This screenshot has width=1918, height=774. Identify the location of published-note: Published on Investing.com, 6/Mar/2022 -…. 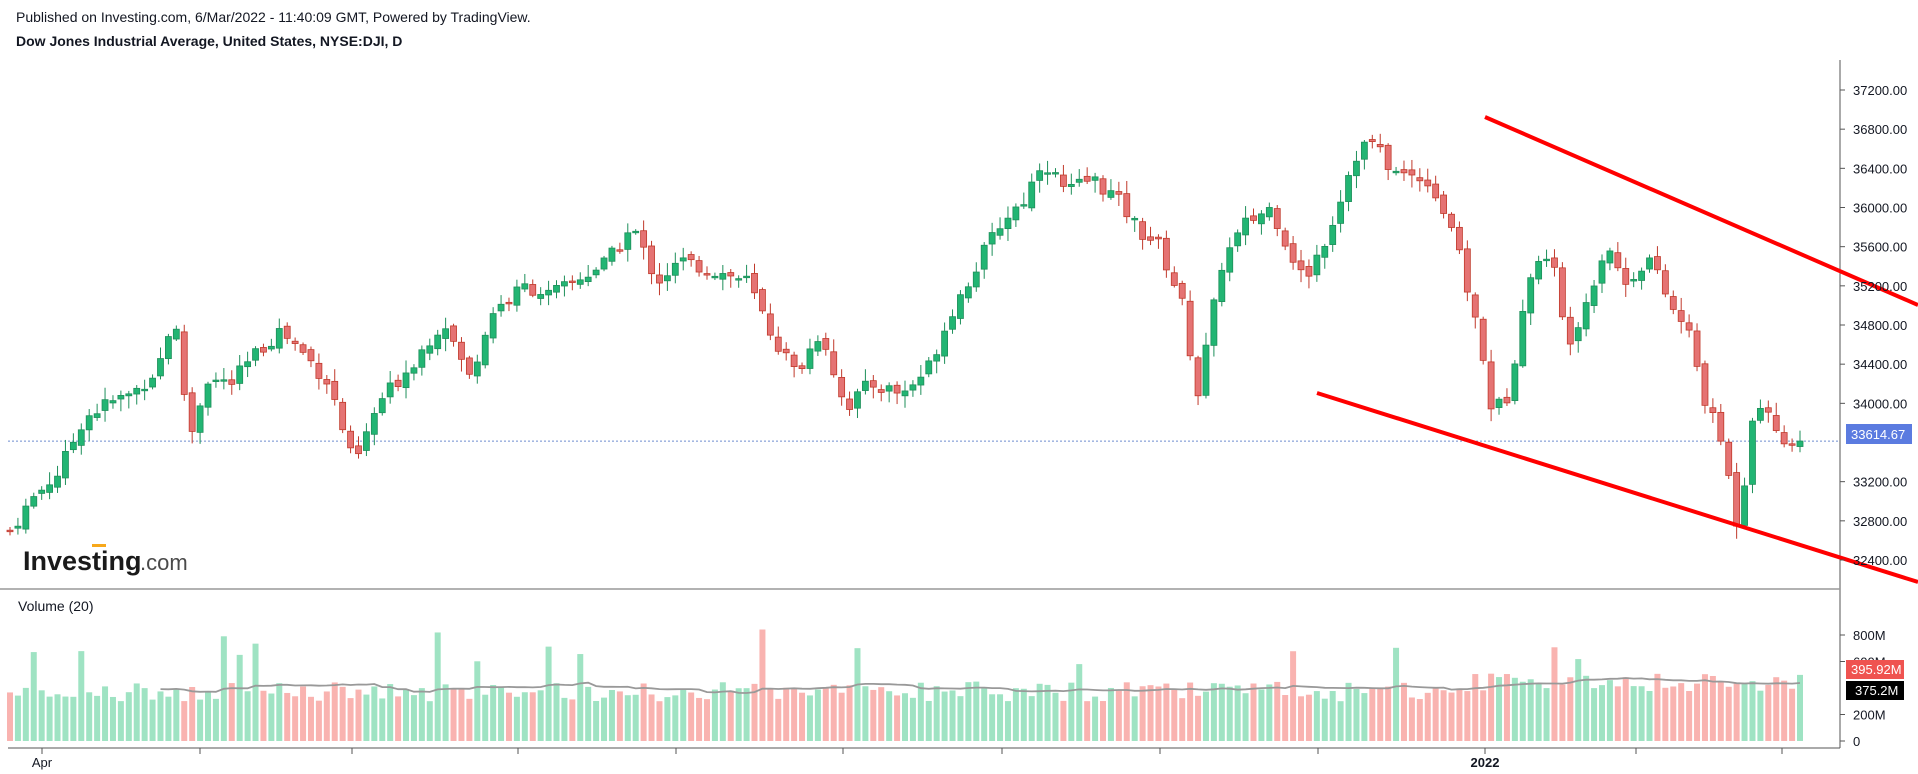
(273, 17).